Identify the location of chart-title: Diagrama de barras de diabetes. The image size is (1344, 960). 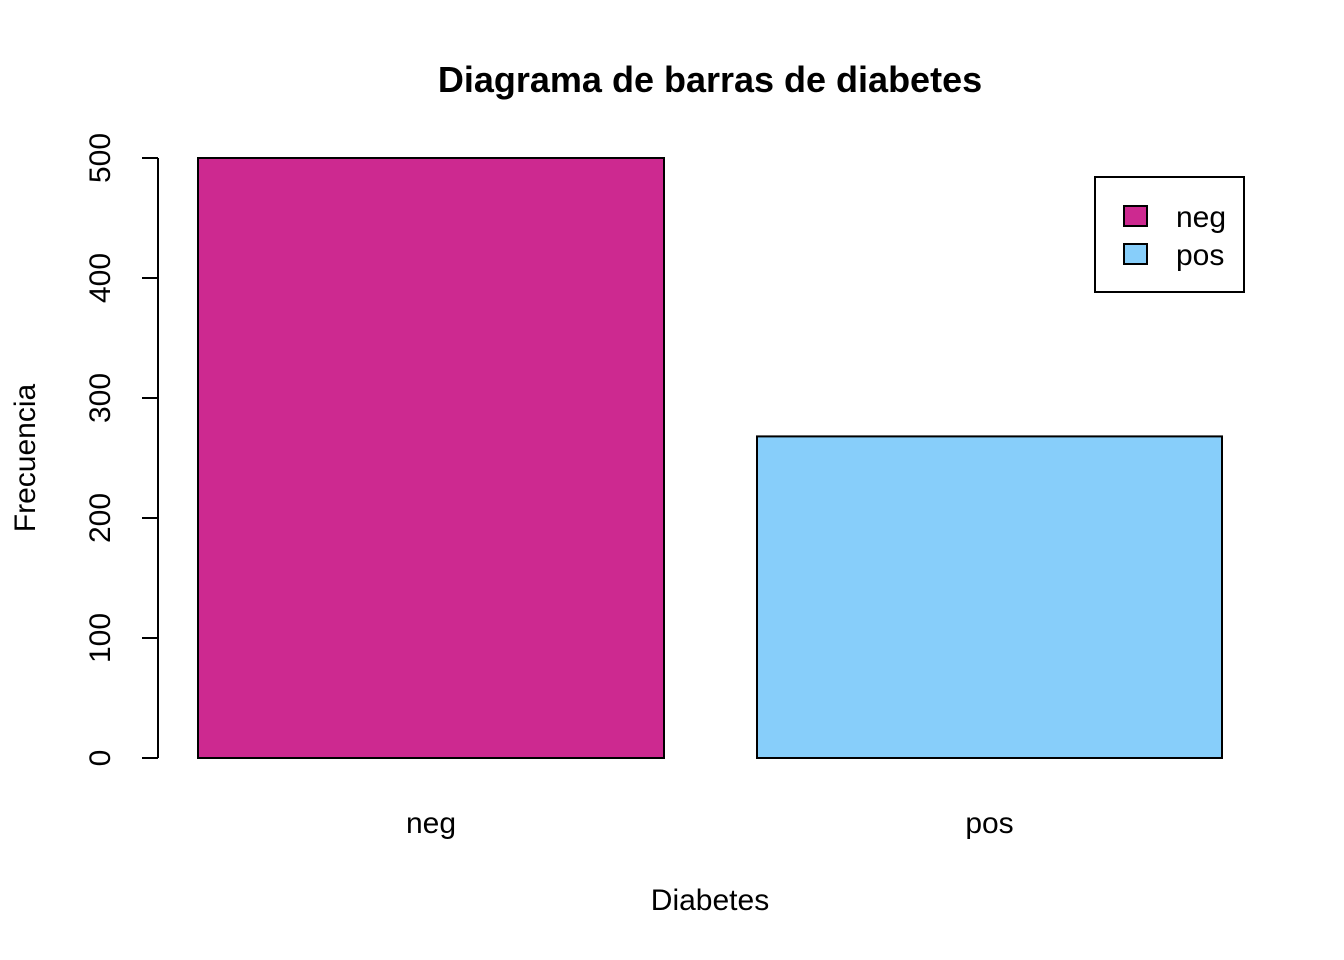
(710, 79).